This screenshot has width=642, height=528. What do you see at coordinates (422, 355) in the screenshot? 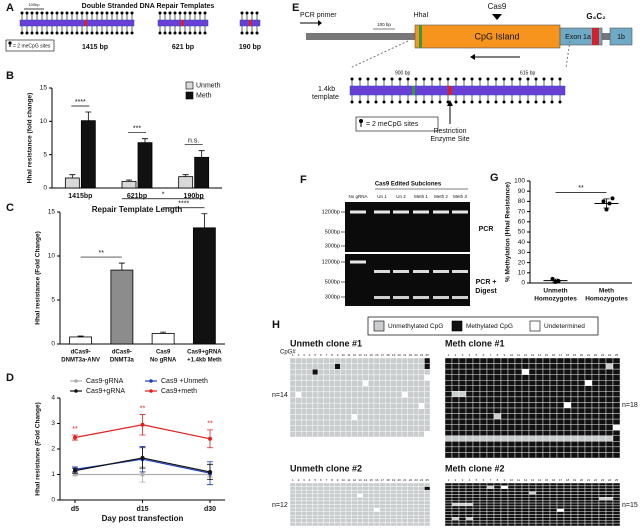
I see `cpg-number: 24` at bounding box center [422, 355].